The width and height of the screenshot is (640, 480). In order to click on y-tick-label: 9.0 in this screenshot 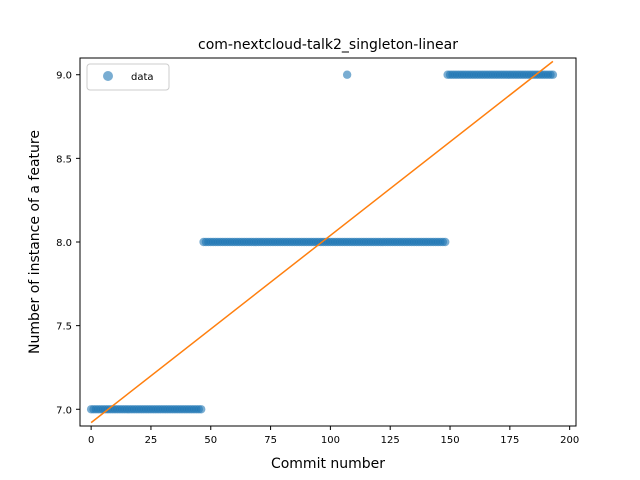, I will do `click(64, 76)`.